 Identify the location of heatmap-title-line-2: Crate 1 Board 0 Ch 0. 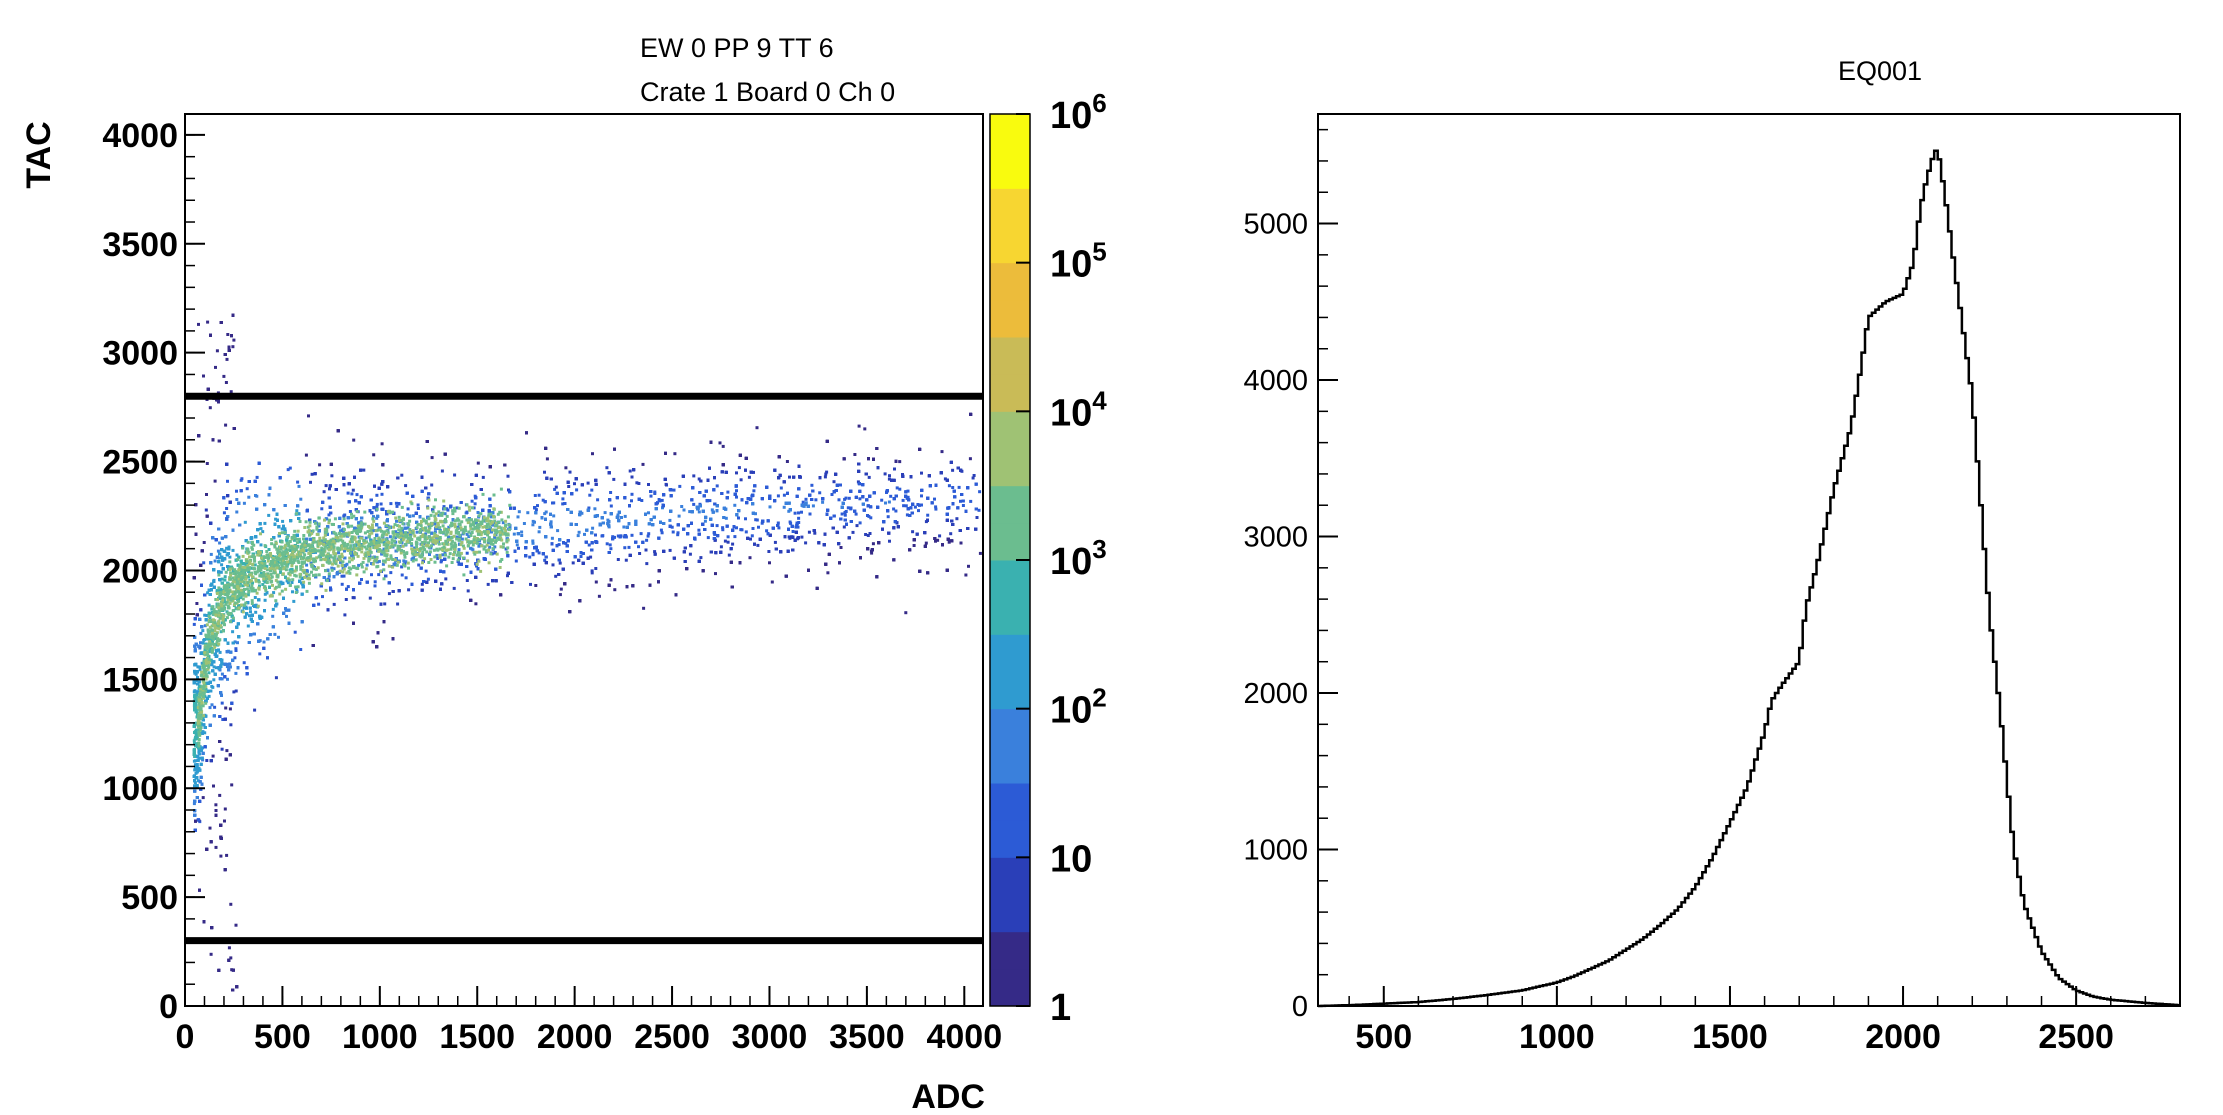
(767, 92).